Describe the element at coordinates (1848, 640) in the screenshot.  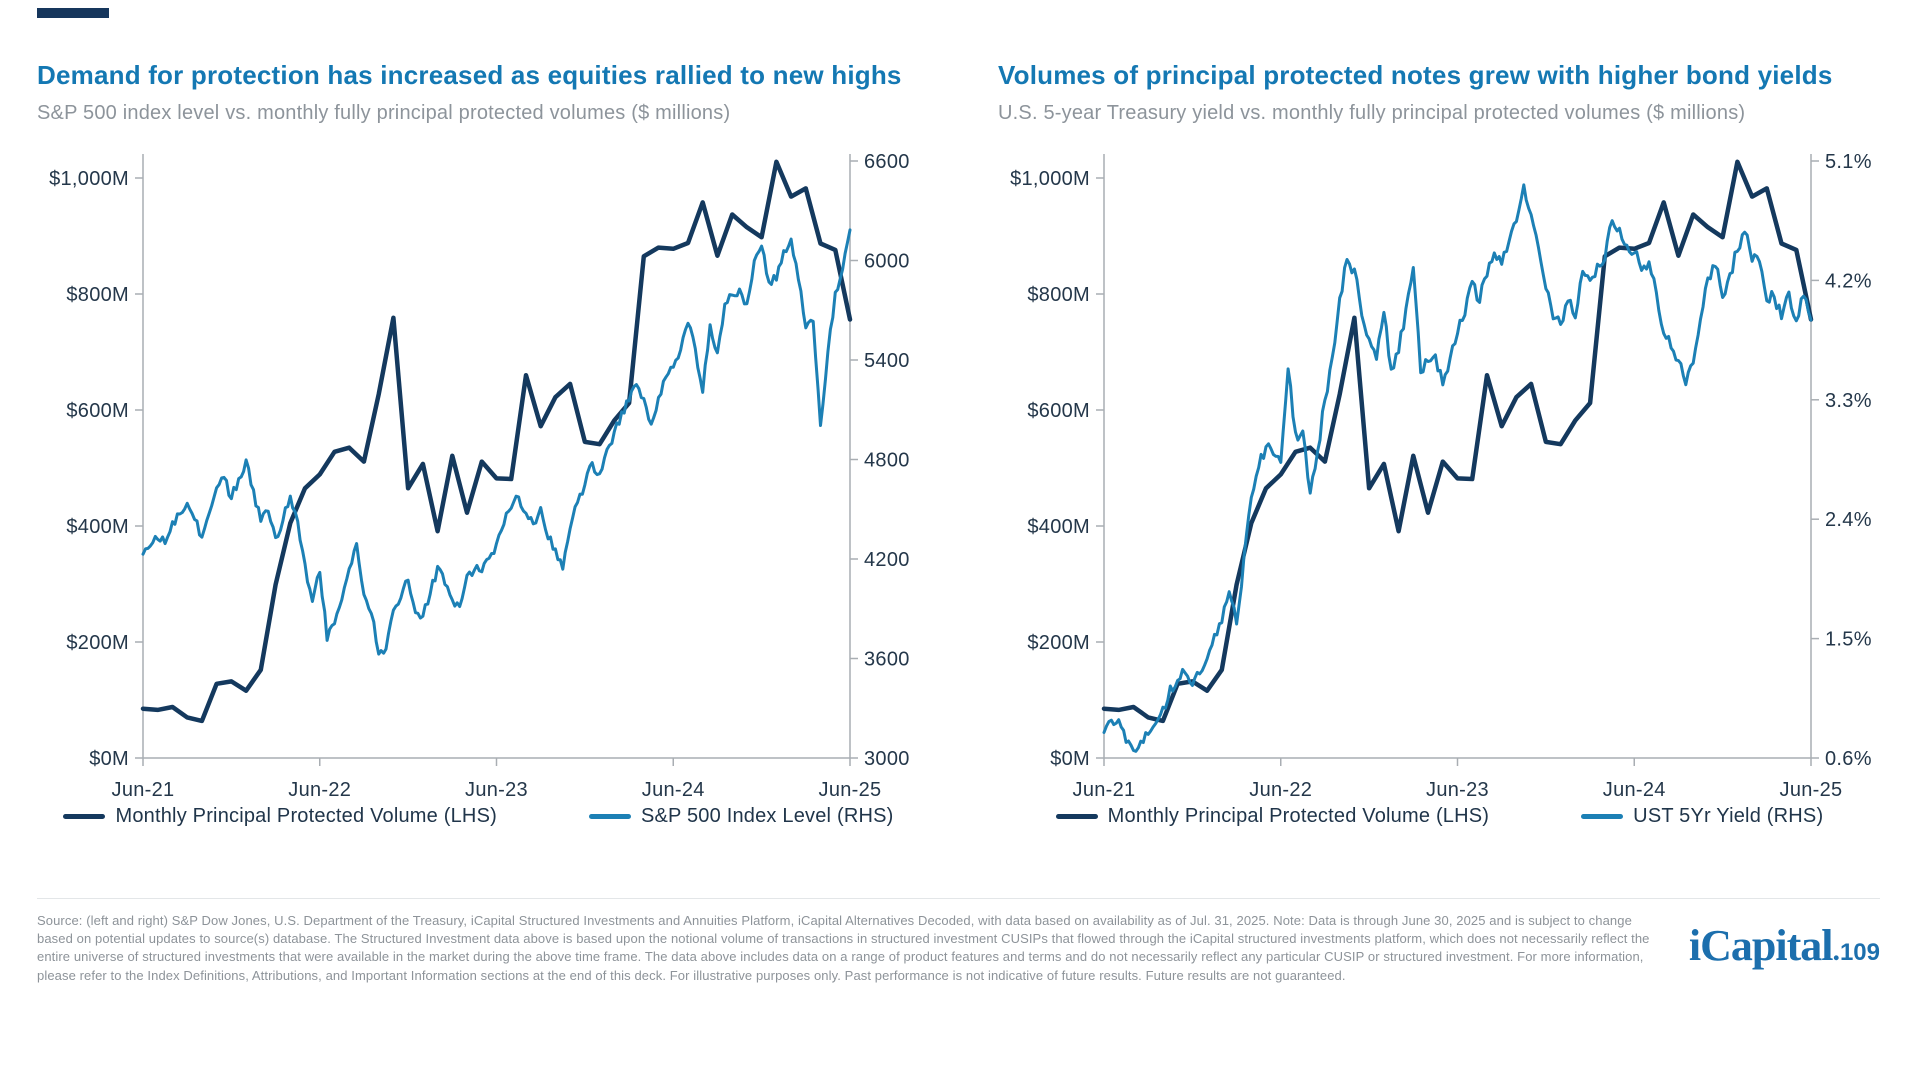
I see `y-tick-label-right: 1.5%` at that location.